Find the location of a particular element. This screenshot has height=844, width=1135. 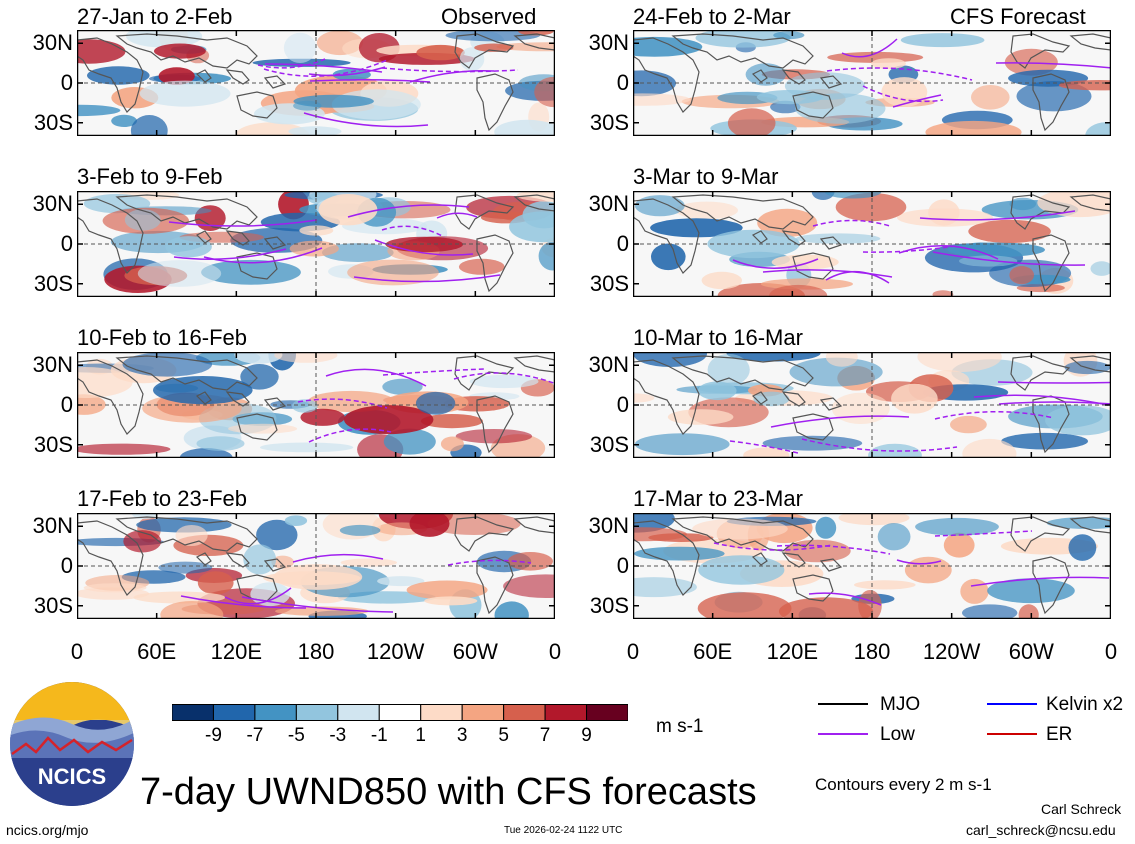

header-cfs-forecast: CFS Forecast is located at coordinates (1018, 16).